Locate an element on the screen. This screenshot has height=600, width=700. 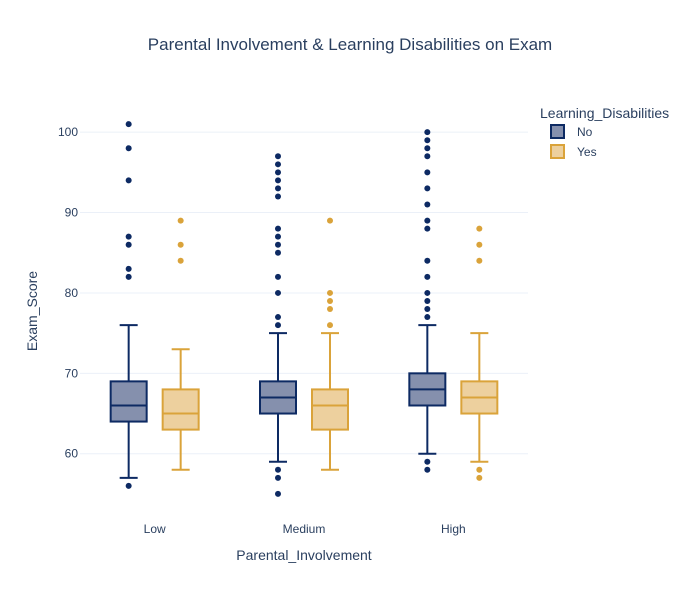
x-tick-label-high: High is located at coordinates (453, 529).